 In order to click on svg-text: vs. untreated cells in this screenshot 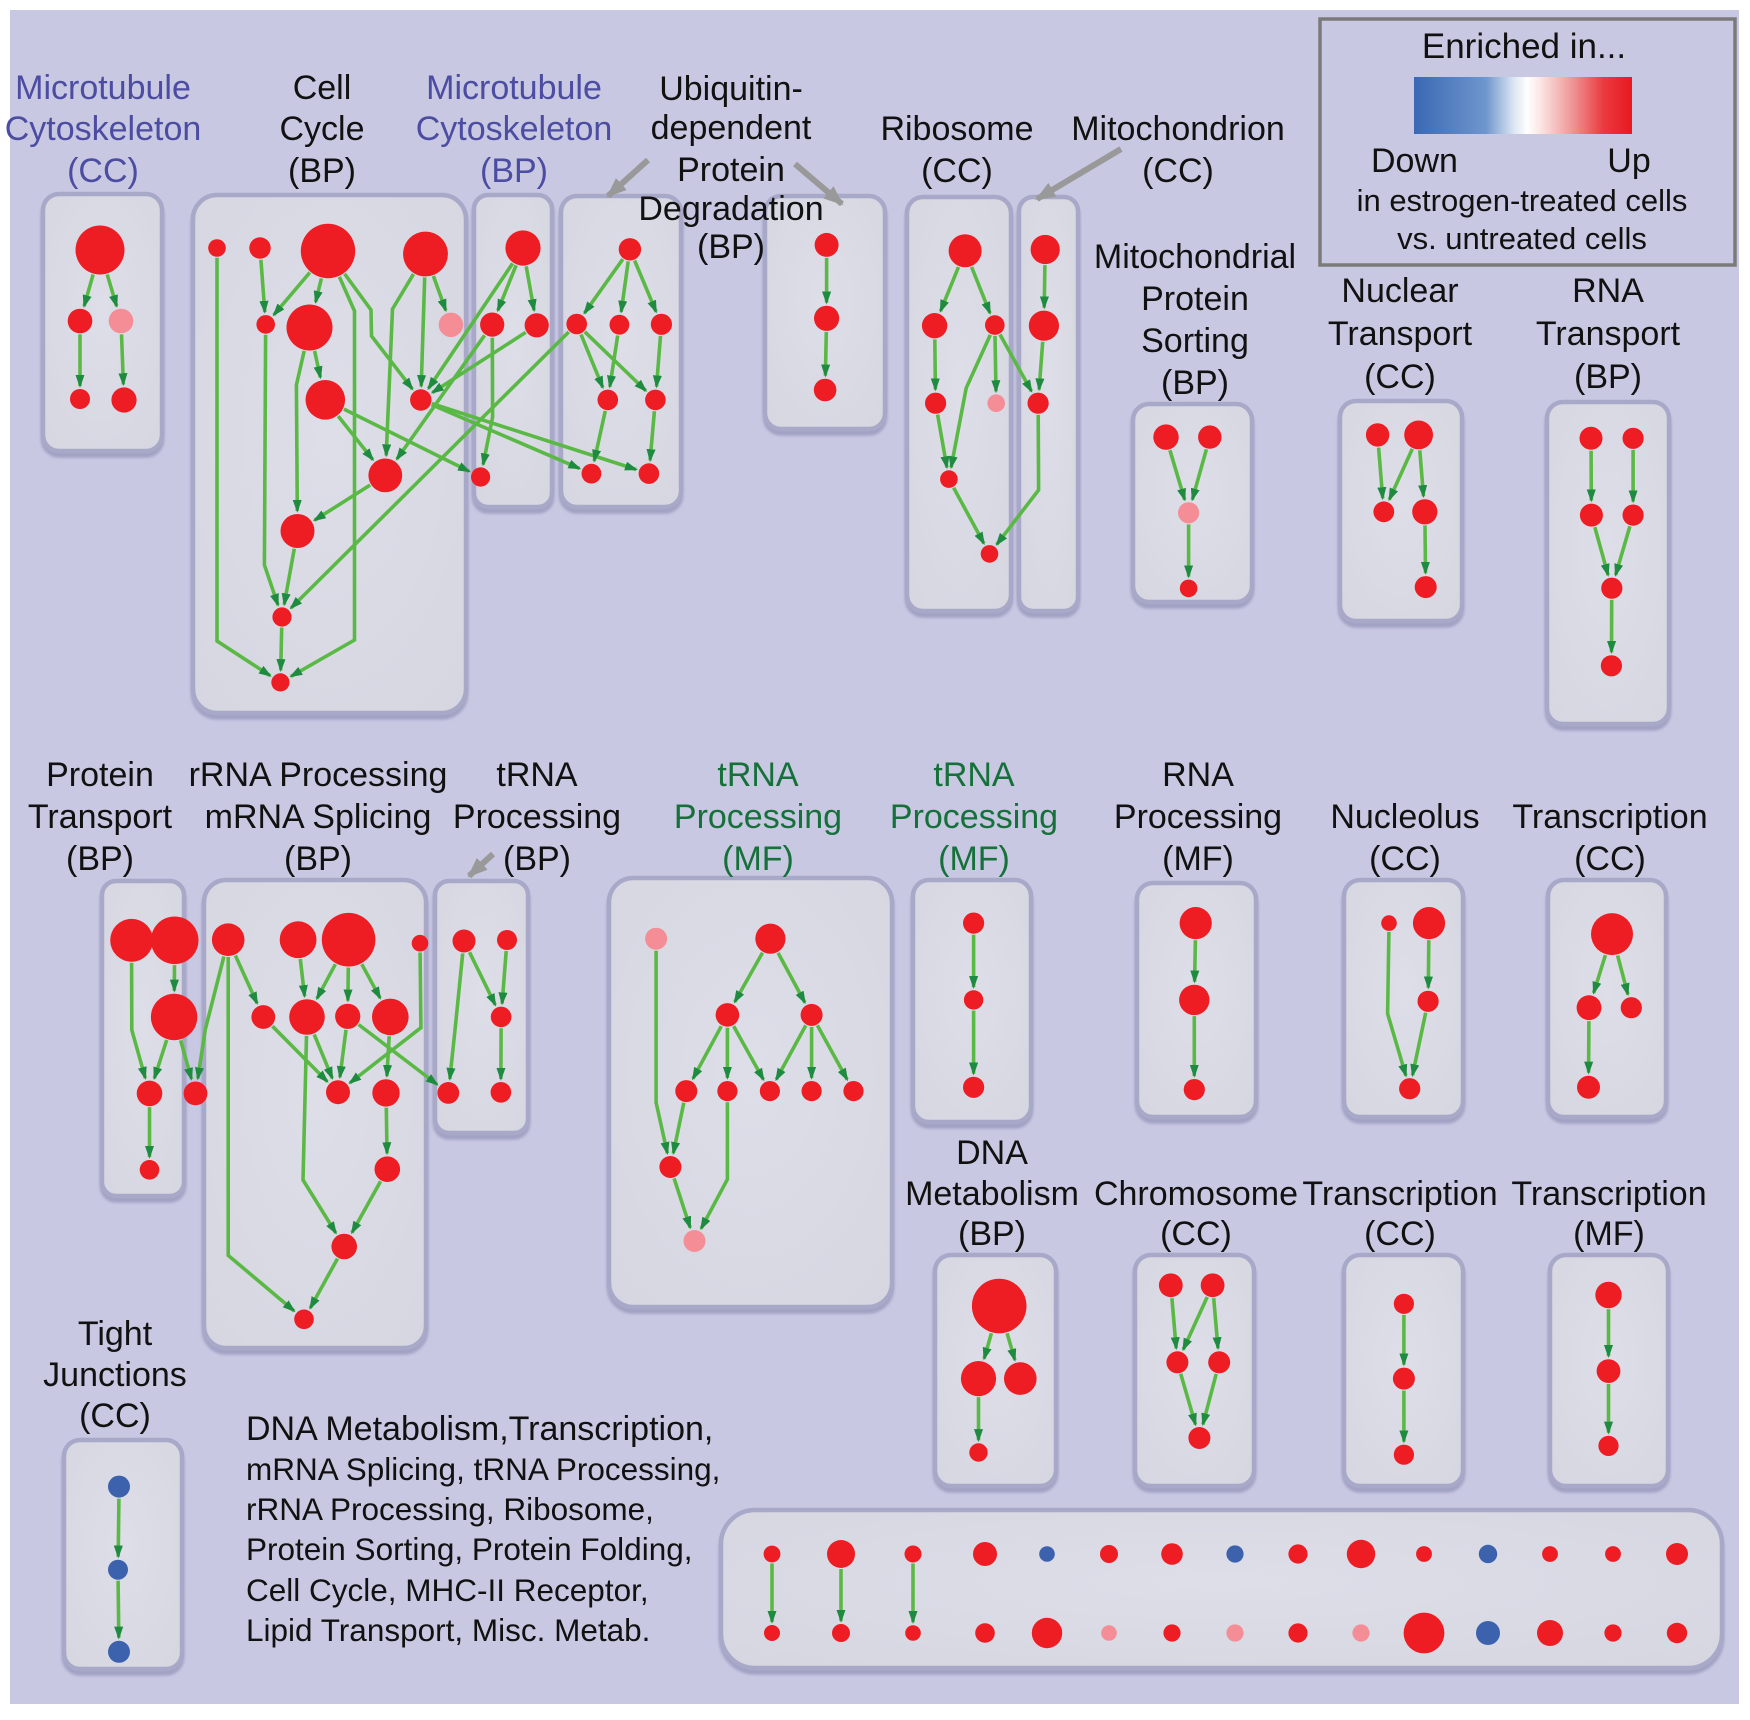, I will do `click(1522, 238)`.